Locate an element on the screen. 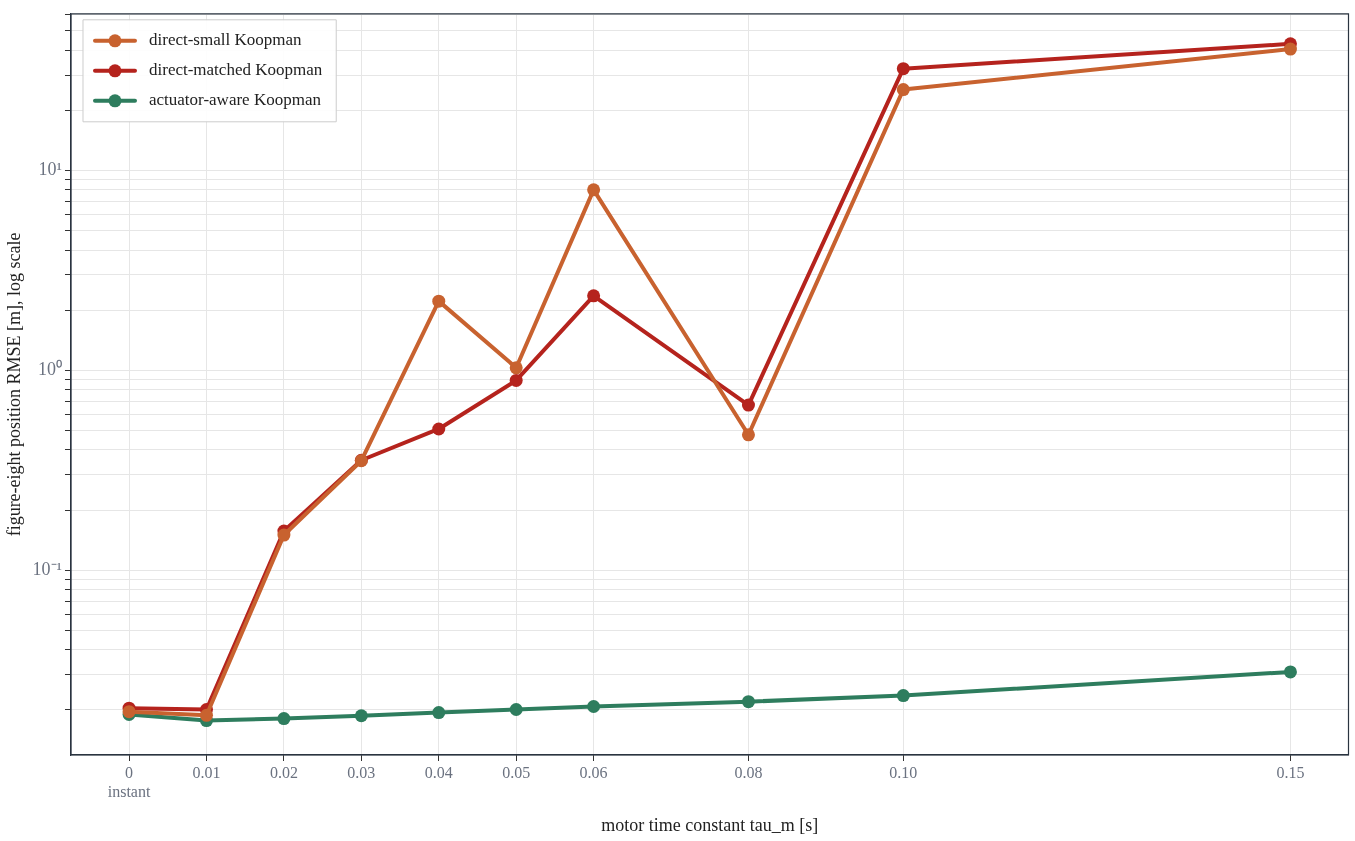 Image resolution: width=1355 pixels, height=841 pixels. y-axis-title: figure-eight position RMSE [m], log scale is located at coordinates (13, 384).